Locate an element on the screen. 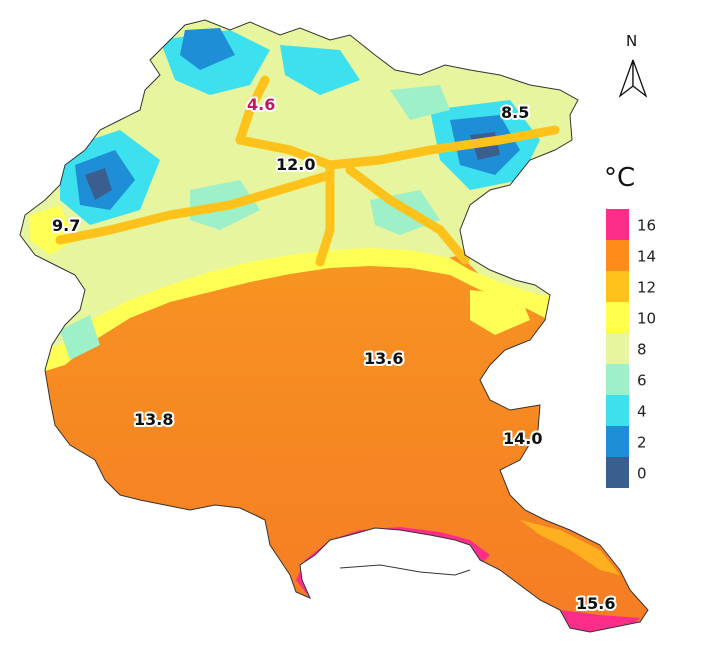  north-arrow-icon is located at coordinates (633, 78).